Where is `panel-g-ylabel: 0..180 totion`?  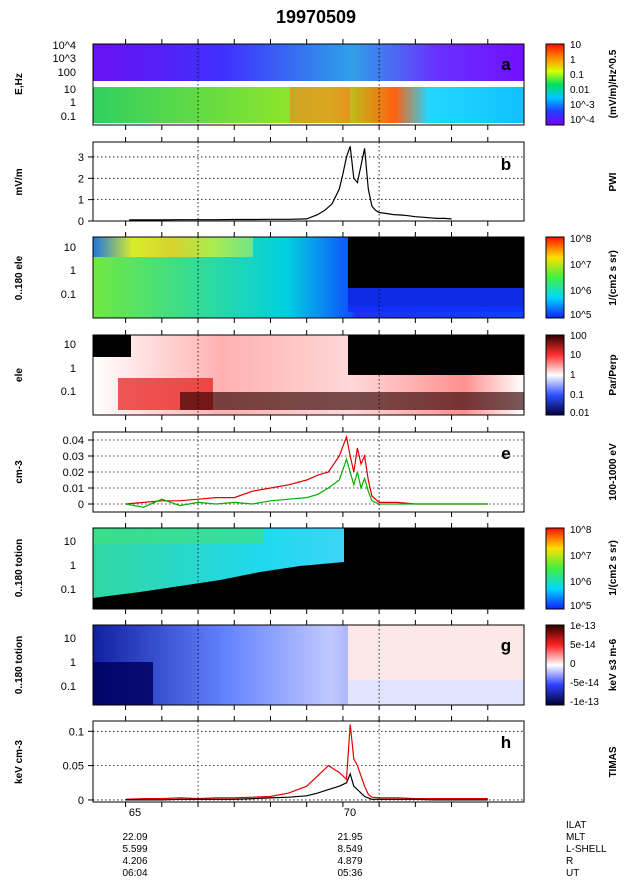
panel-g-ylabel: 0..180 totion is located at coordinates (19, 665).